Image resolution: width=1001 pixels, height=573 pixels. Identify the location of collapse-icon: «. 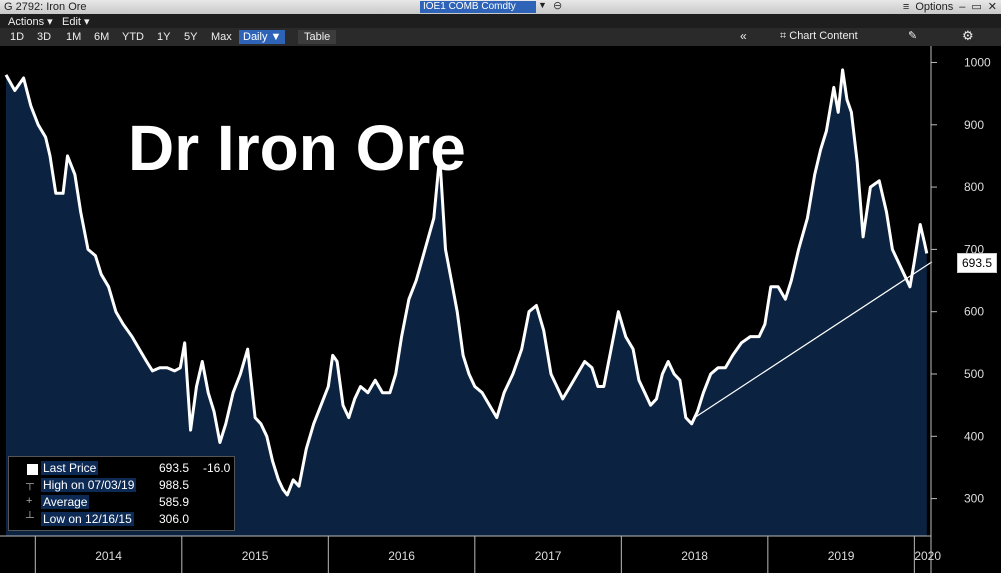
(743, 36).